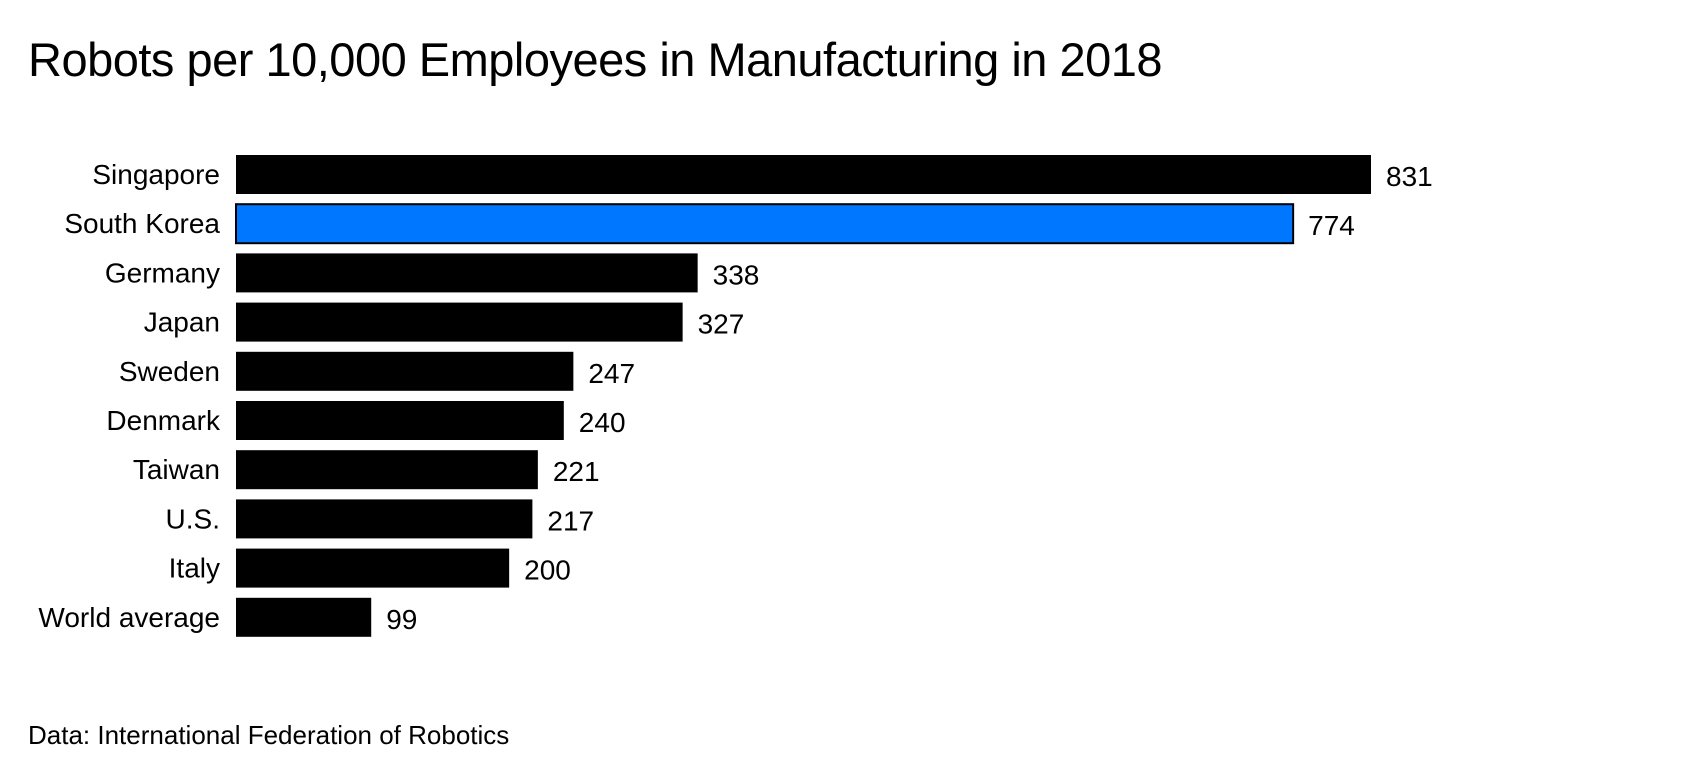  What do you see at coordinates (1331, 225) in the screenshot?
I see `value-label: 774` at bounding box center [1331, 225].